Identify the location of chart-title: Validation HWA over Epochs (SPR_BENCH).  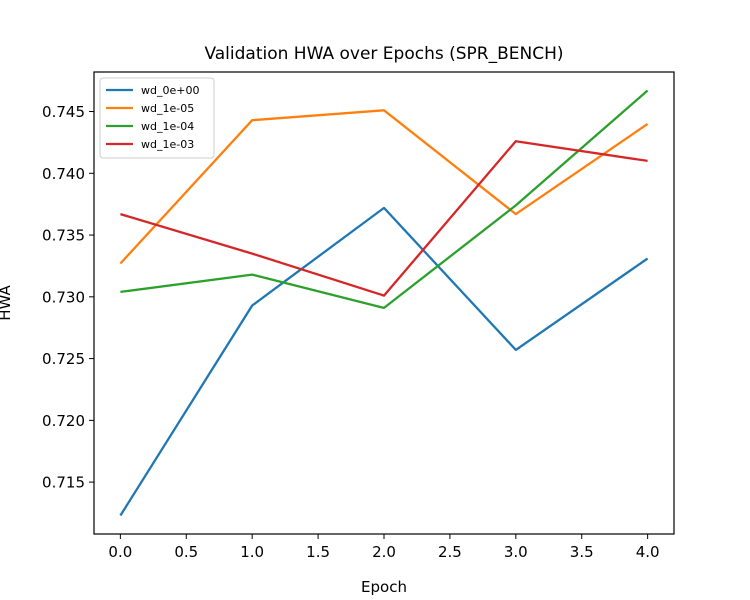
(383, 54).